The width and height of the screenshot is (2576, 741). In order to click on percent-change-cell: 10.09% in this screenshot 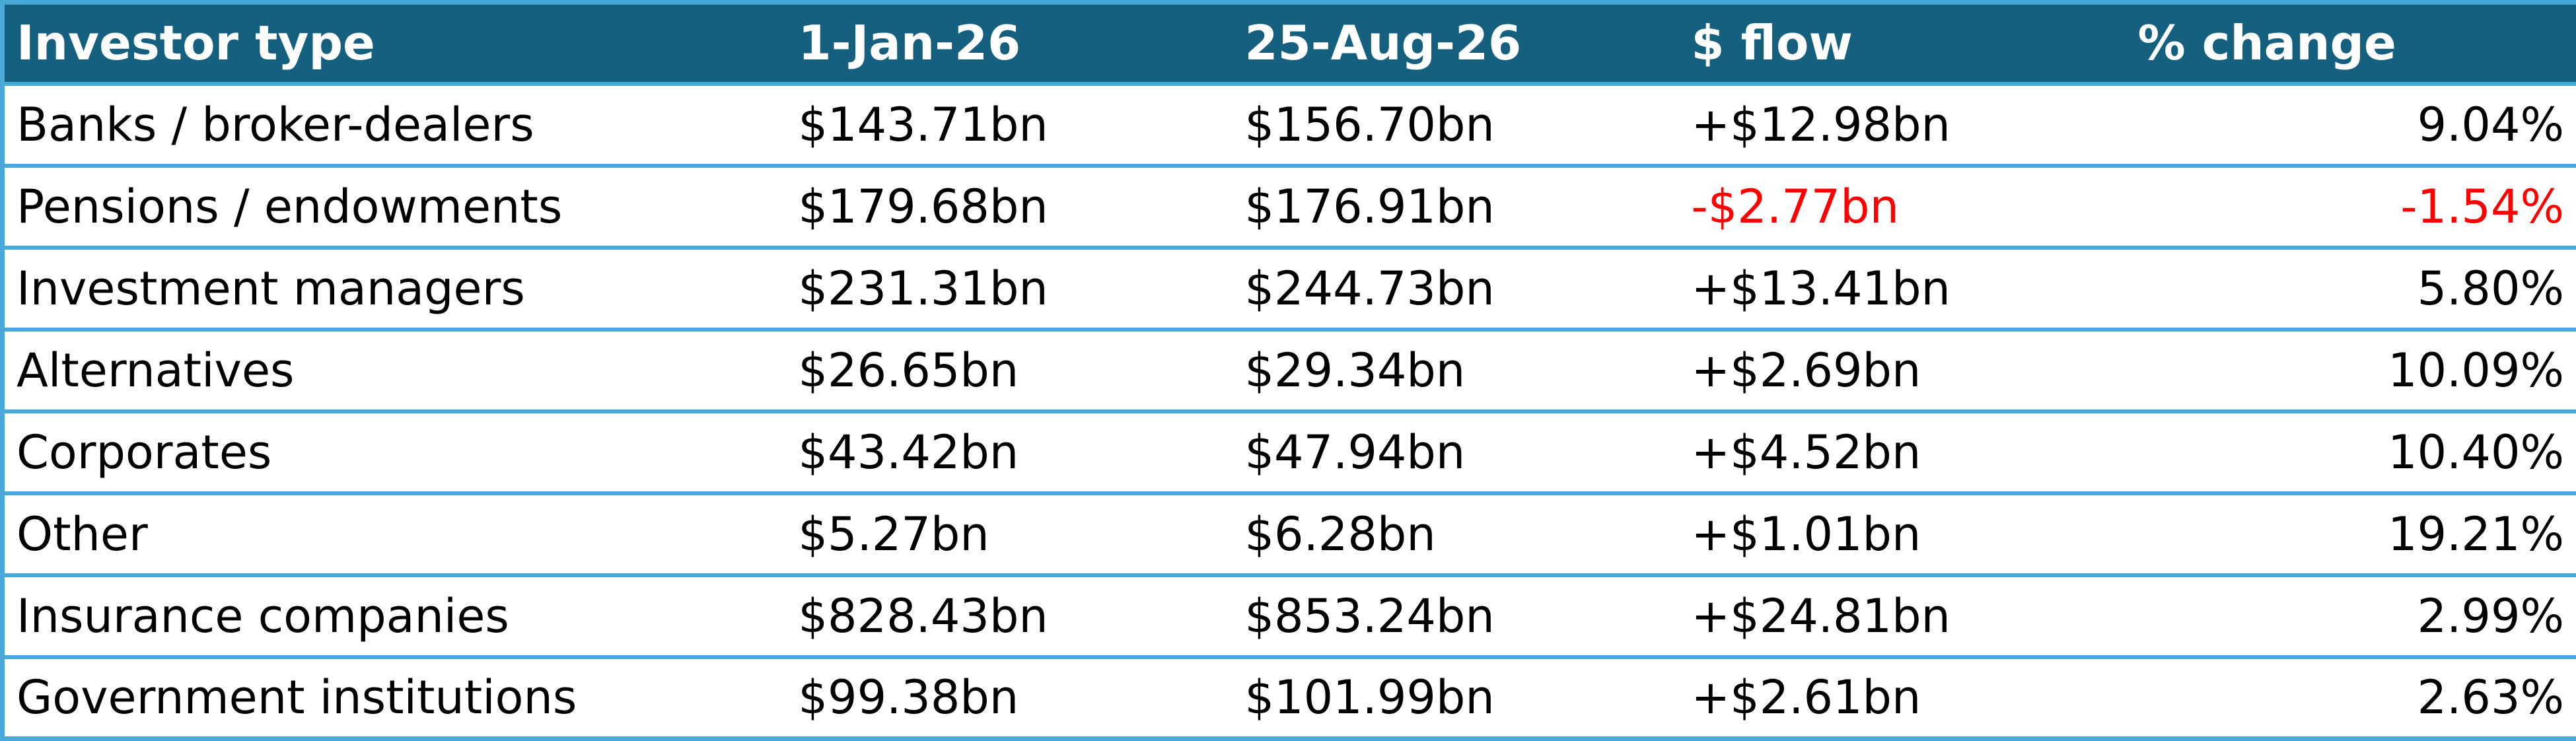, I will do `click(2351, 370)`.